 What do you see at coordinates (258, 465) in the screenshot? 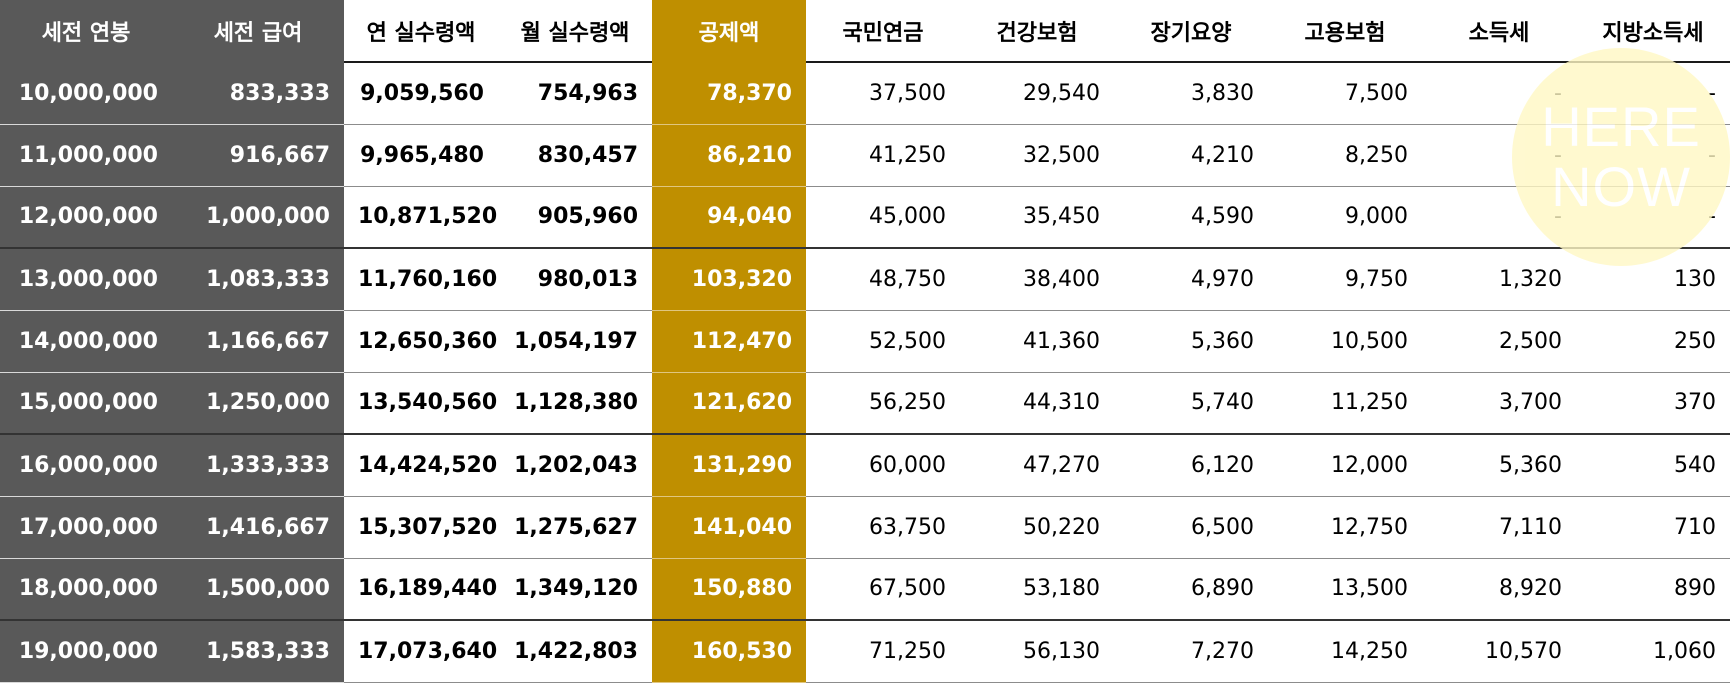
I see `cell-pretax-monthly: 1,333,333` at bounding box center [258, 465].